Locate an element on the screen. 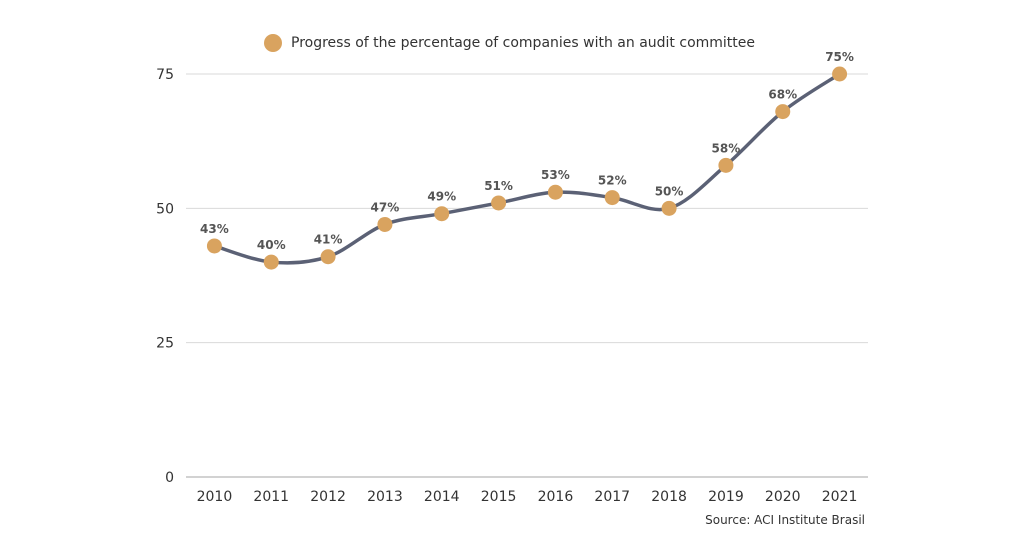 The image size is (1024, 538). data-label: 75% is located at coordinates (839, 57).